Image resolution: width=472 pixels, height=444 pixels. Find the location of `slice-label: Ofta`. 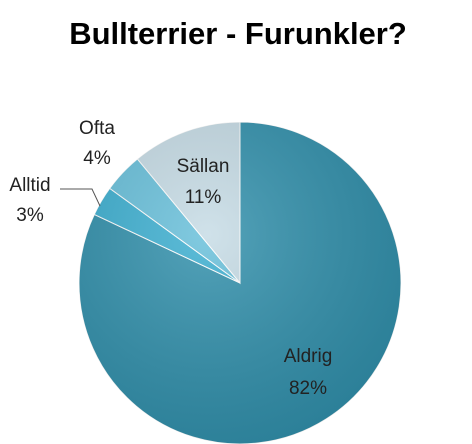

slice-label: Ofta is located at coordinates (97, 128).